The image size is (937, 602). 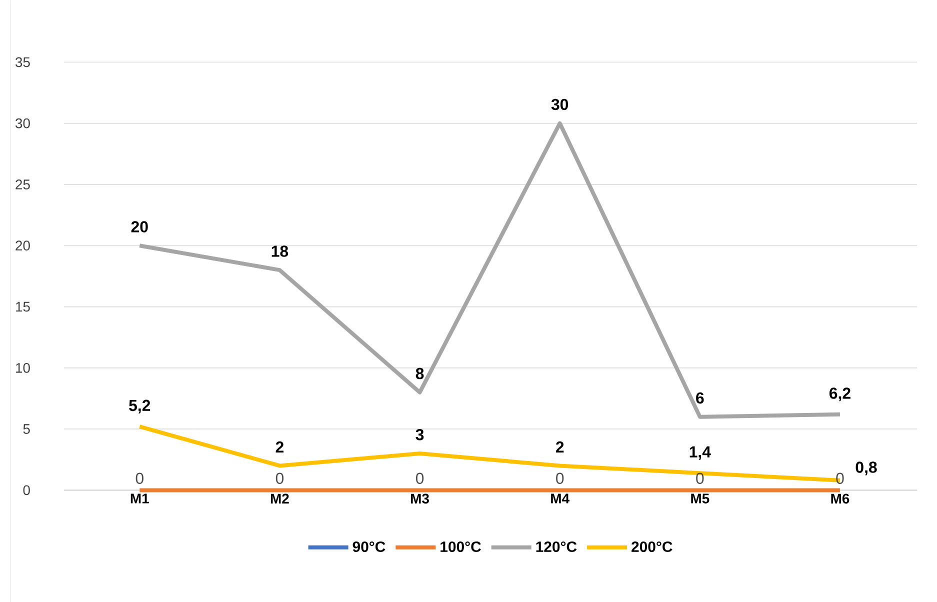 What do you see at coordinates (420, 499) in the screenshot?
I see `x-tick-label: M3` at bounding box center [420, 499].